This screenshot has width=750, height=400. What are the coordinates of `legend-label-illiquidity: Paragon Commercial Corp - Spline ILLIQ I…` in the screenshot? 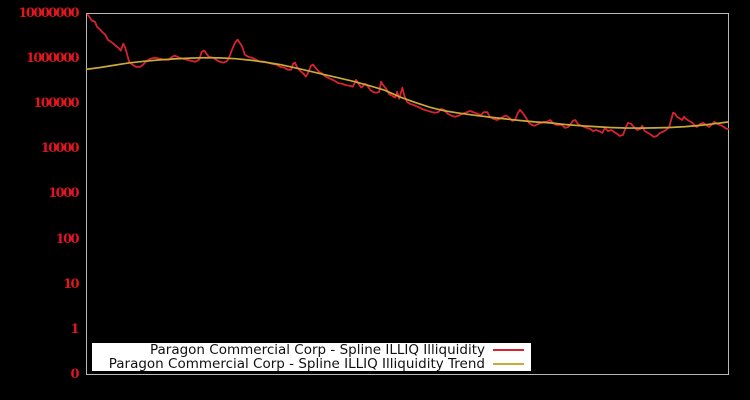 It's located at (317, 350).